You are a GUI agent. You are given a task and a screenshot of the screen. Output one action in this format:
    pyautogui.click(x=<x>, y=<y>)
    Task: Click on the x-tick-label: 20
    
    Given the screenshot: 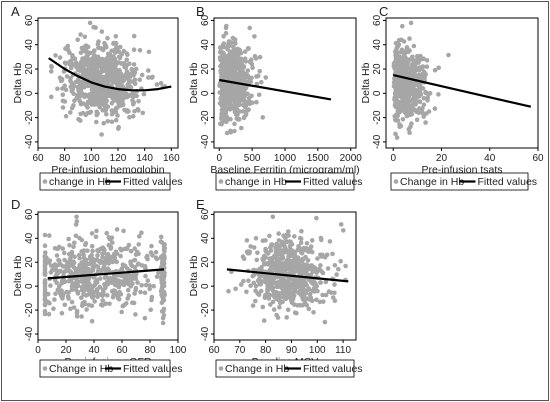 What is the action you would take?
    pyautogui.click(x=442, y=158)
    